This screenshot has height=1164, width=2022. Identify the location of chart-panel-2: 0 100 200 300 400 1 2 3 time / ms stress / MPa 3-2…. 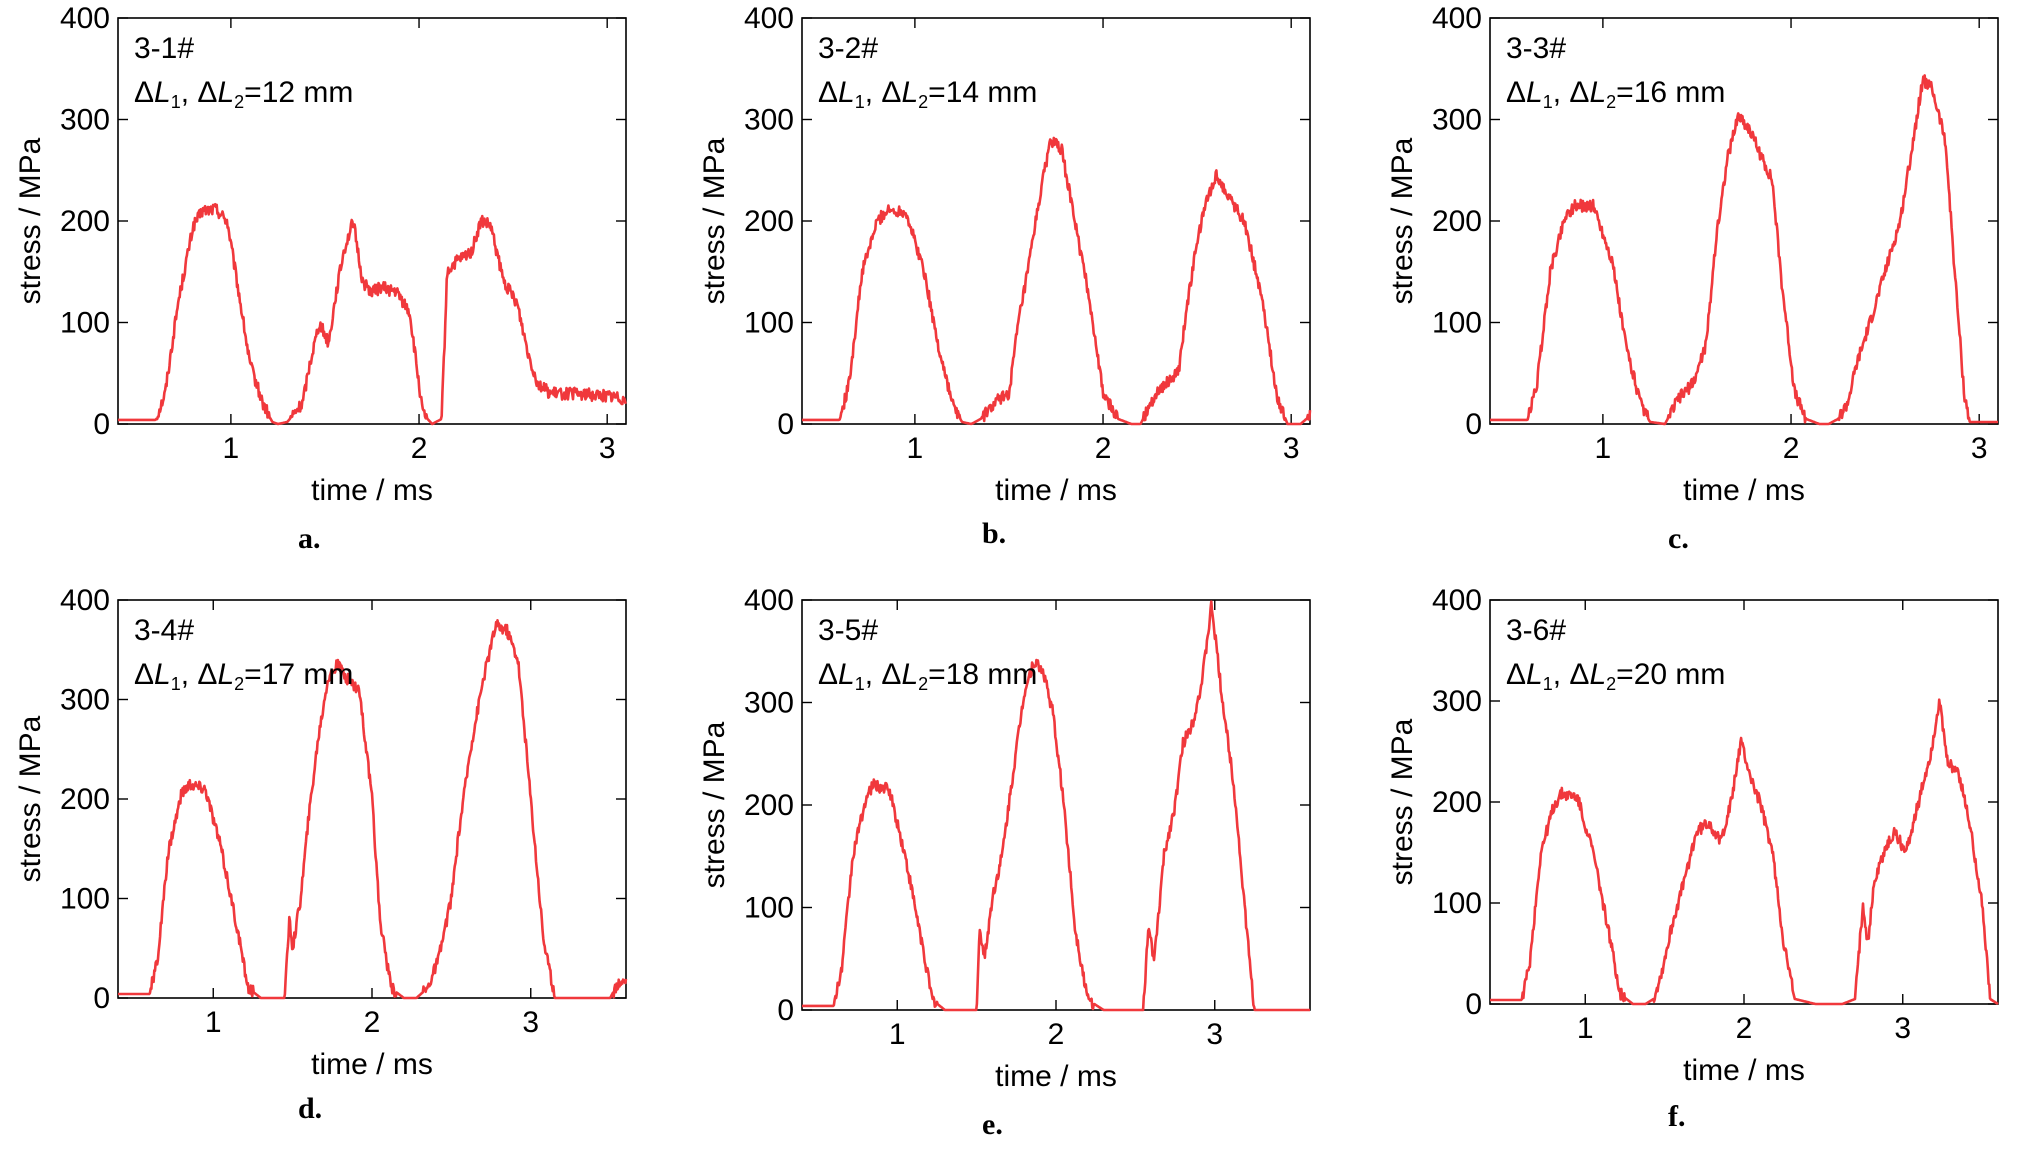
(1005, 254).